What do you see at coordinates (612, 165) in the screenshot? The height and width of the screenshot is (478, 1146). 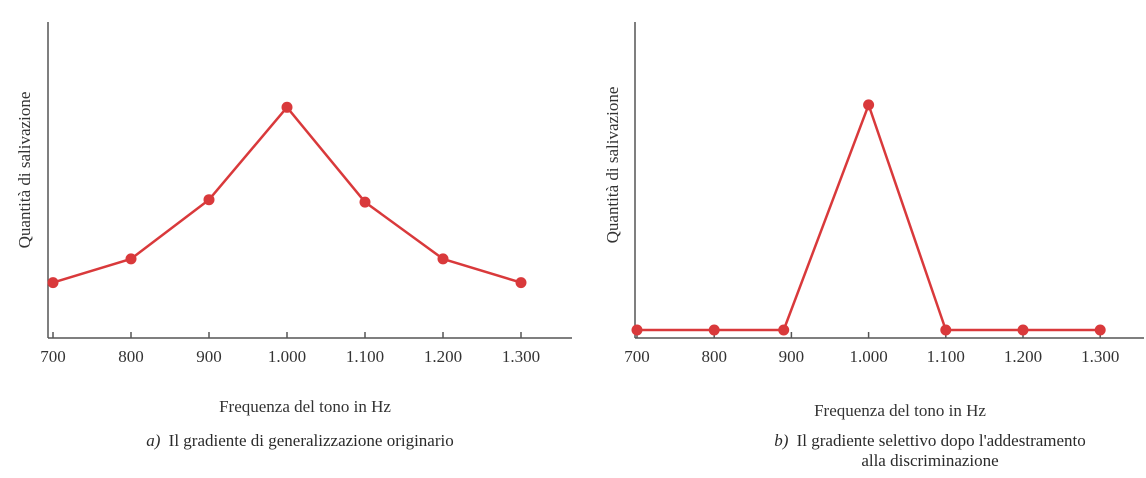 I see `y-axis-label-b: Quantità di salivazione` at bounding box center [612, 165].